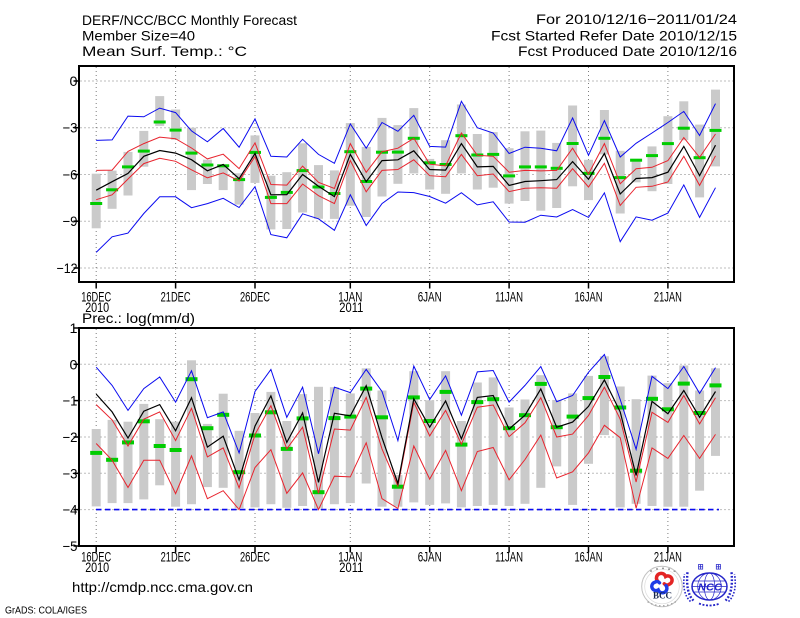  Describe the element at coordinates (74, 328) in the screenshot. I see `svg-text: 1` at that location.